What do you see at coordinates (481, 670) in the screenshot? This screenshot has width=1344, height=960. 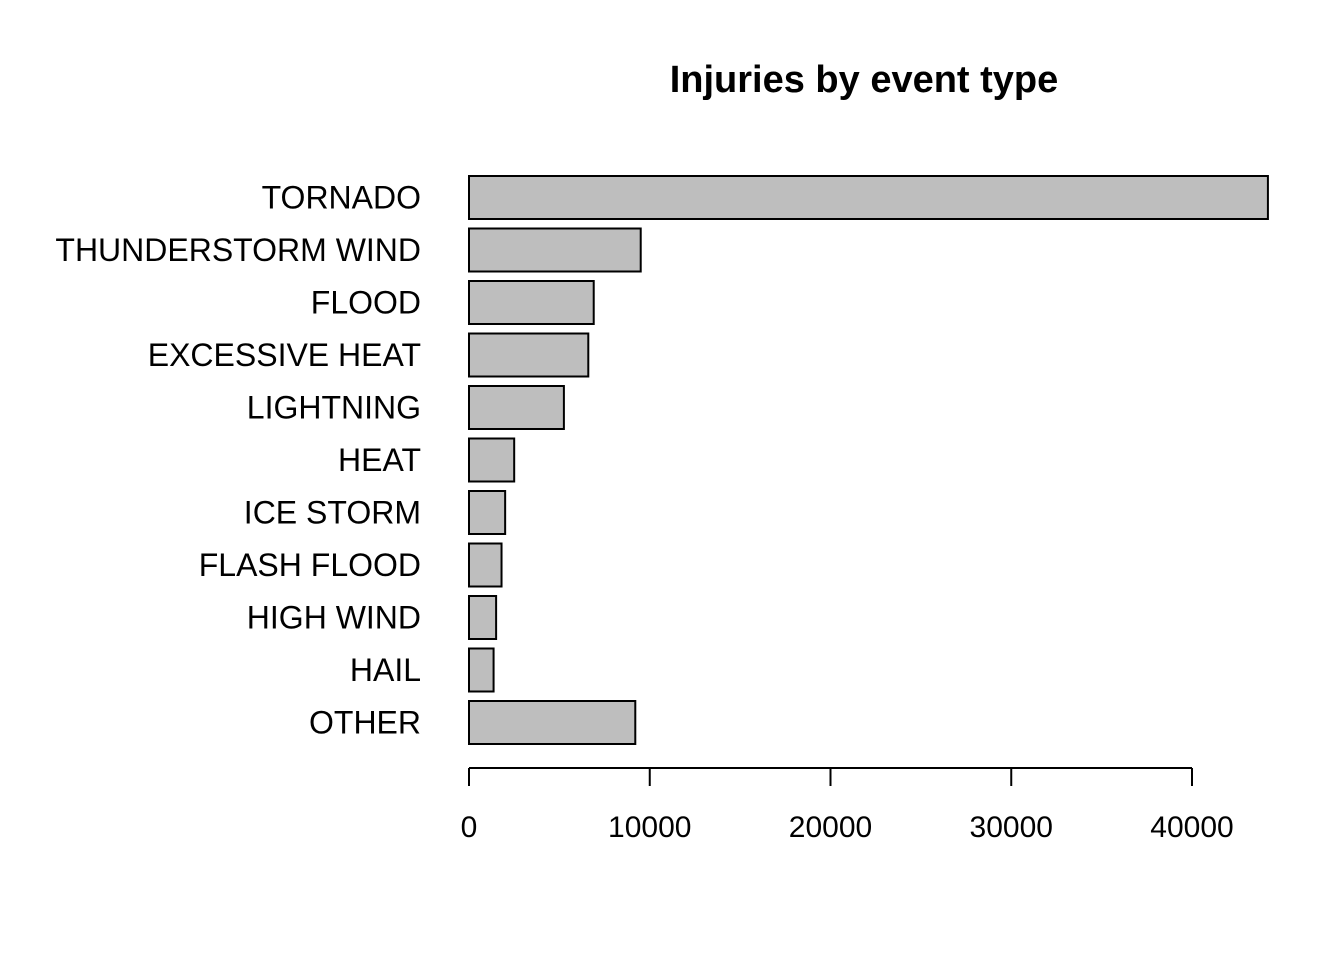 I see `bar-hail` at bounding box center [481, 670].